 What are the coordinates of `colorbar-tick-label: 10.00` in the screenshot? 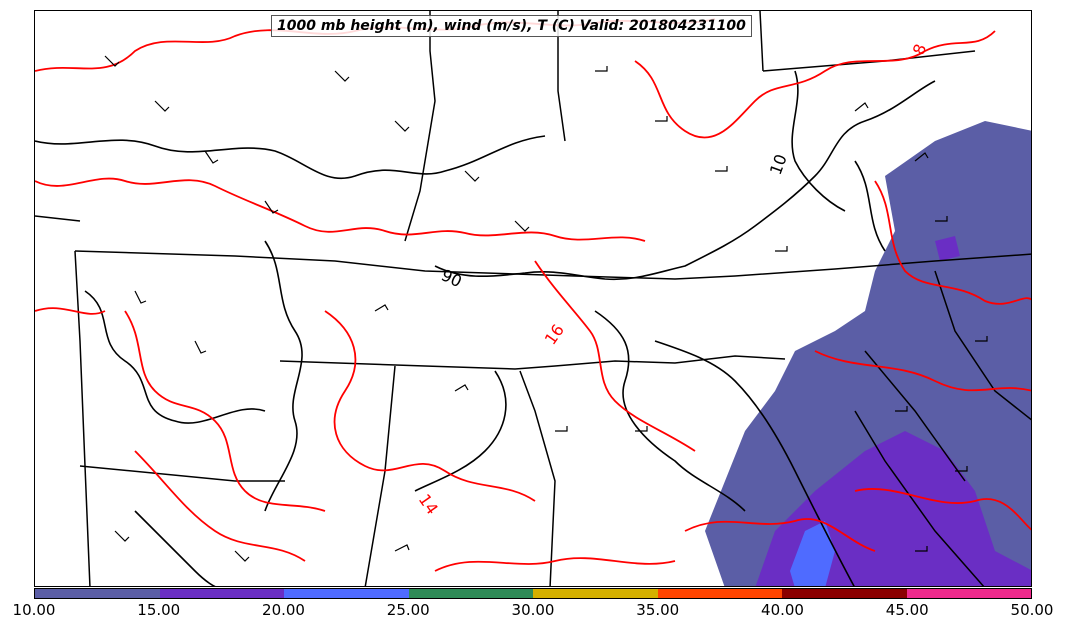 It's located at (34, 610).